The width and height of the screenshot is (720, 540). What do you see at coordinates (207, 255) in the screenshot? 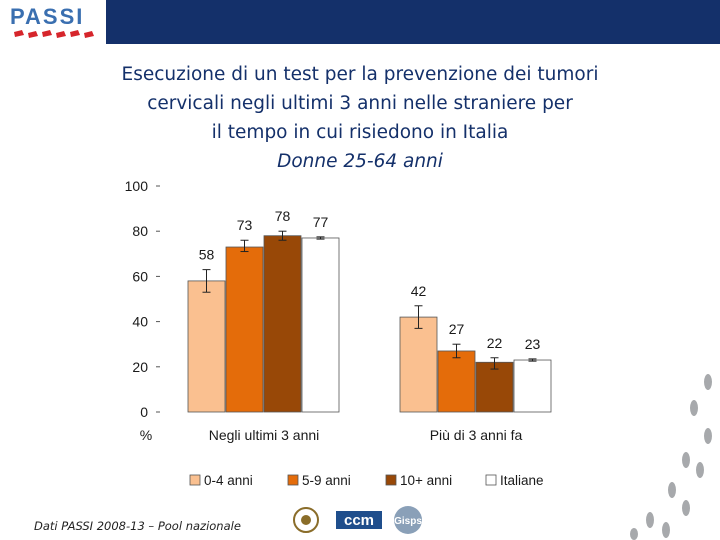
I see `data-label: 58` at bounding box center [207, 255].